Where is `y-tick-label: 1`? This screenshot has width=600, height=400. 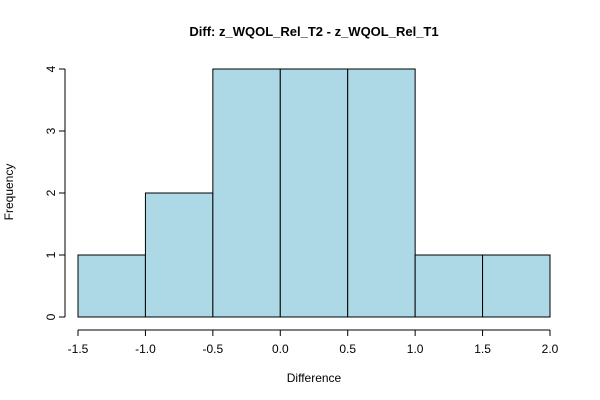
y-tick-label: 1 is located at coordinates (51, 254).